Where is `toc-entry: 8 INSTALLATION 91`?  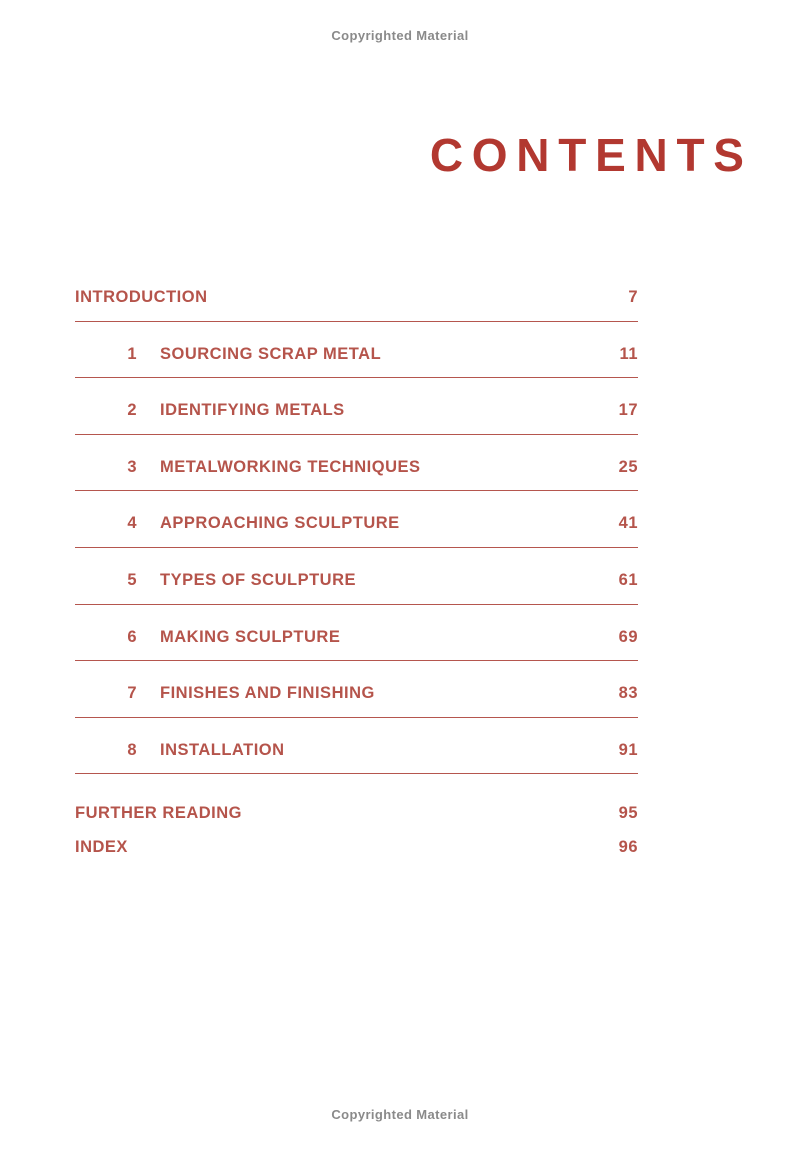 toc-entry: 8 INSTALLATION 91 is located at coordinates (356, 746).